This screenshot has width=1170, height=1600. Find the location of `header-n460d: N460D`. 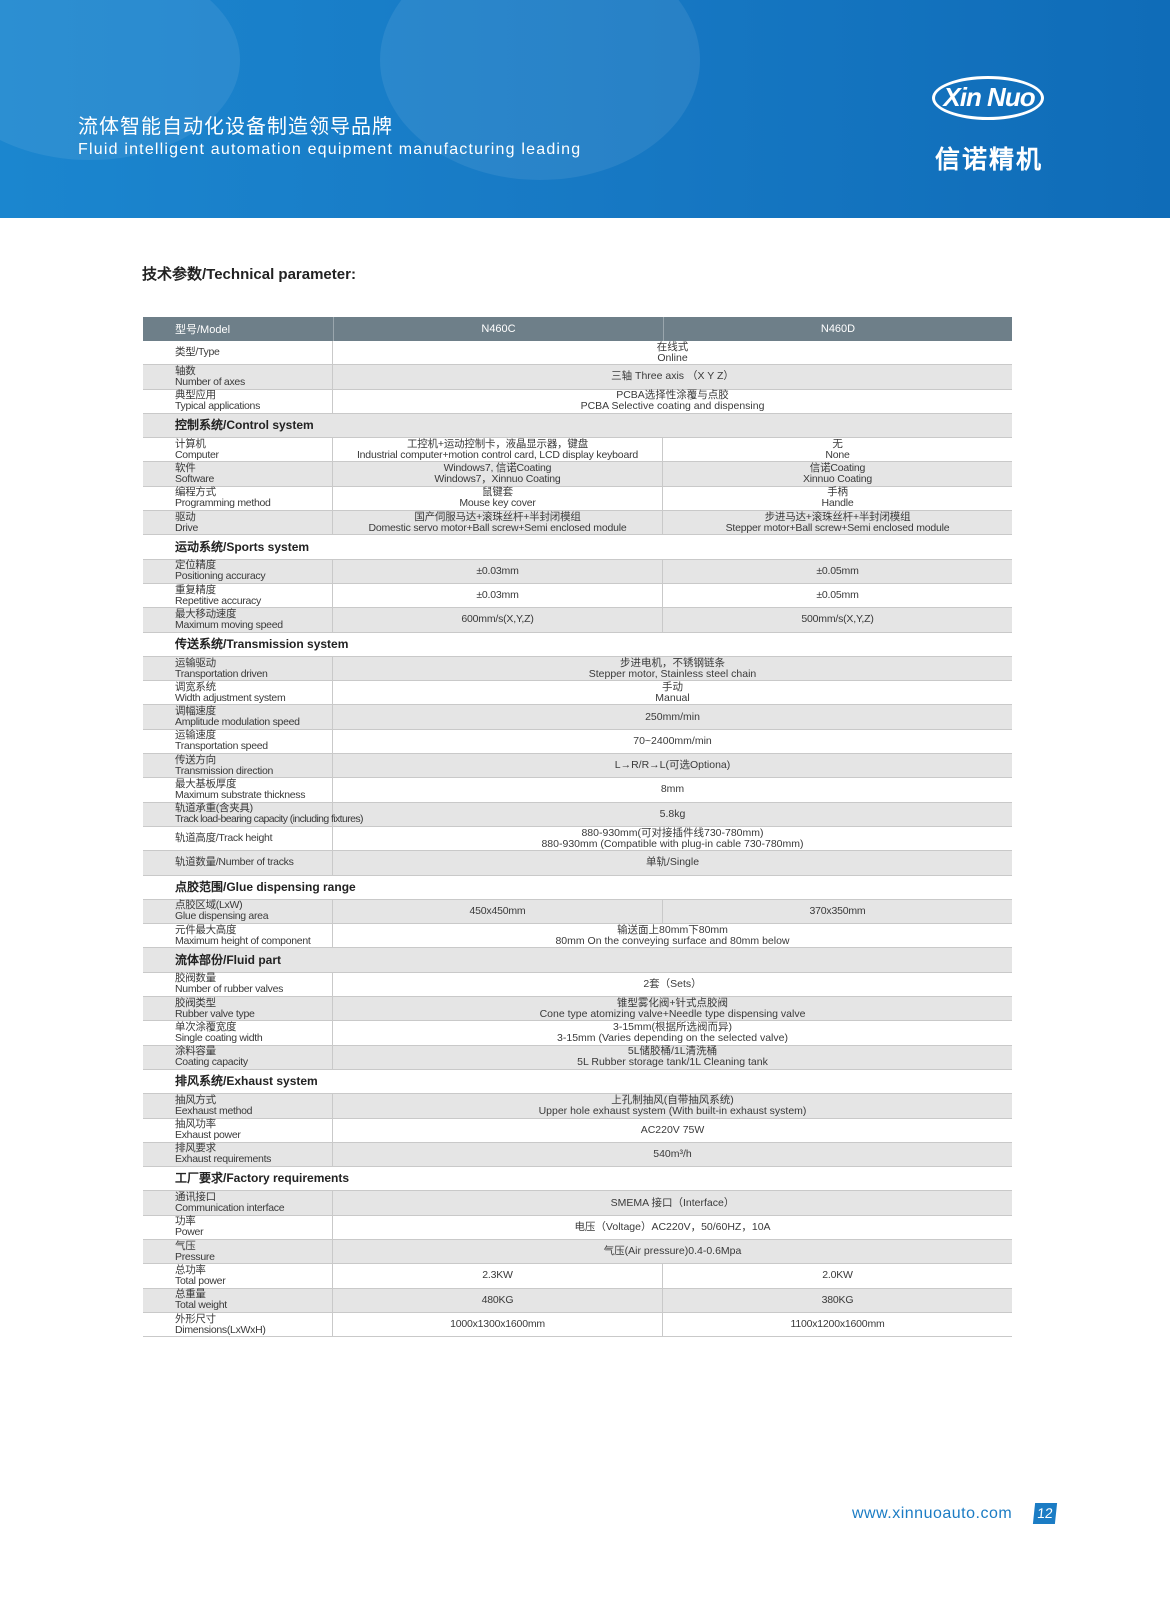

header-n460d: N460D is located at coordinates (837, 329).